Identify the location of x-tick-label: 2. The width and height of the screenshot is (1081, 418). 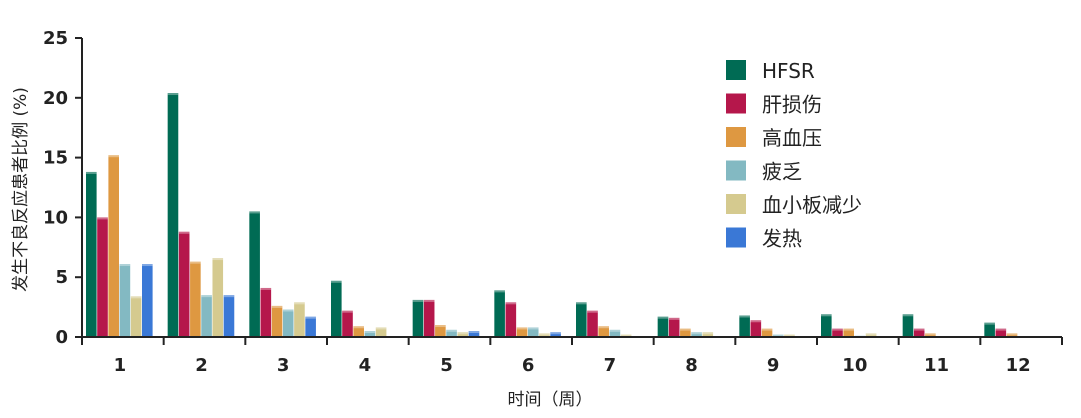
(201, 365).